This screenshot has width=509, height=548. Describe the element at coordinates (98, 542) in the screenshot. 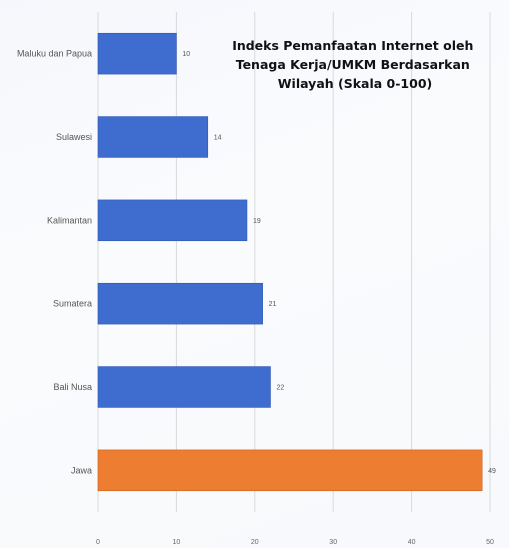

I see `x-tick-label-0: 0` at that location.